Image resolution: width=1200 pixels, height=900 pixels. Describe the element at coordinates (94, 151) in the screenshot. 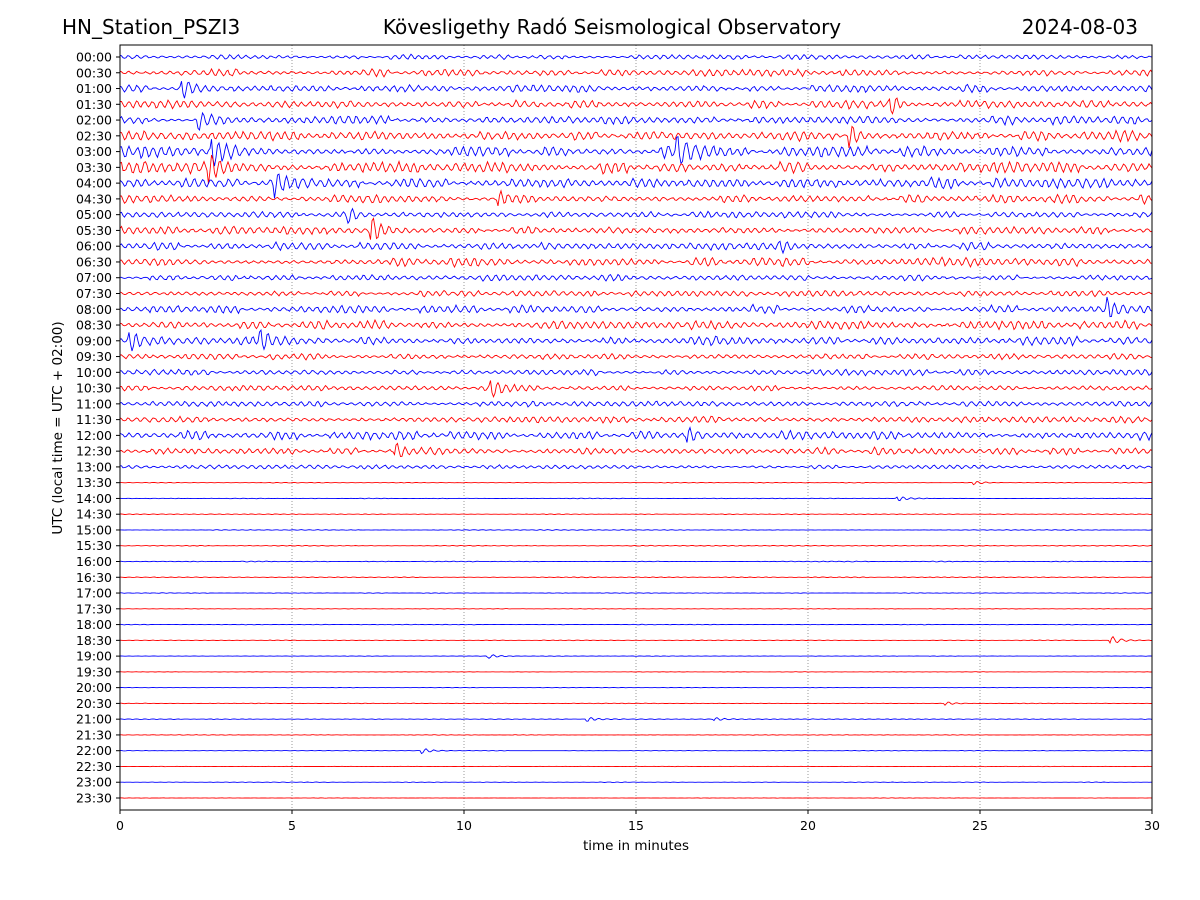

I see `y-tick-label: 03:00` at that location.